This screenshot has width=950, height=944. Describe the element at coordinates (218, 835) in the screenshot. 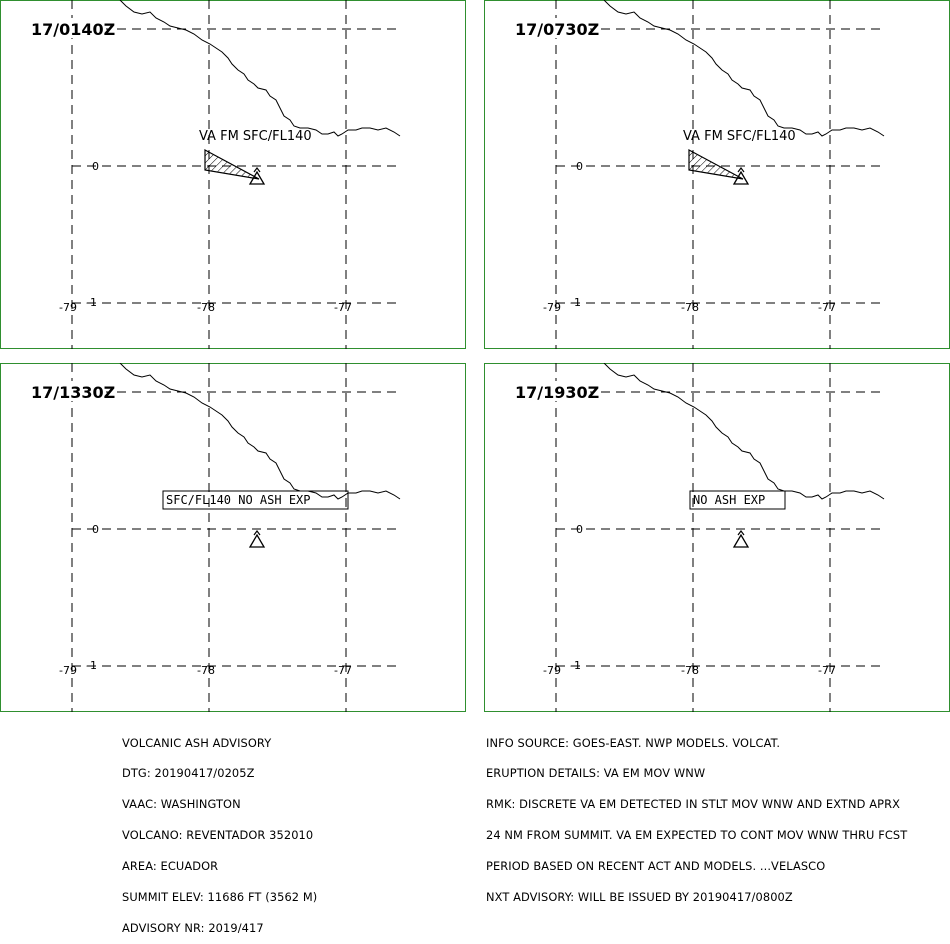

I see `advisory-line: VOLCANO: REVENTADOR 352010` at that location.